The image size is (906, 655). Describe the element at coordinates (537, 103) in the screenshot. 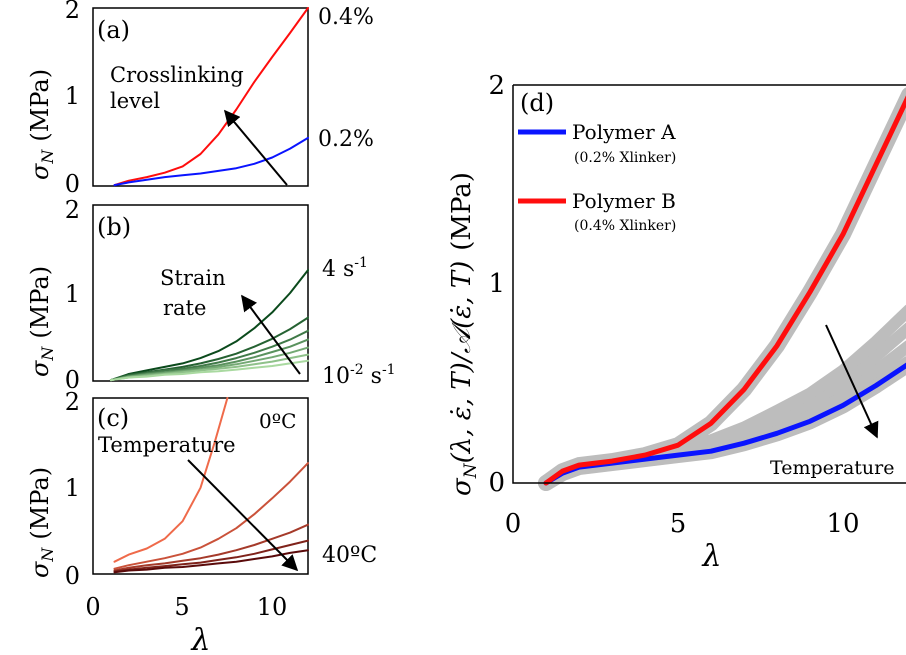

I see `panel-d-tag: (d)` at that location.